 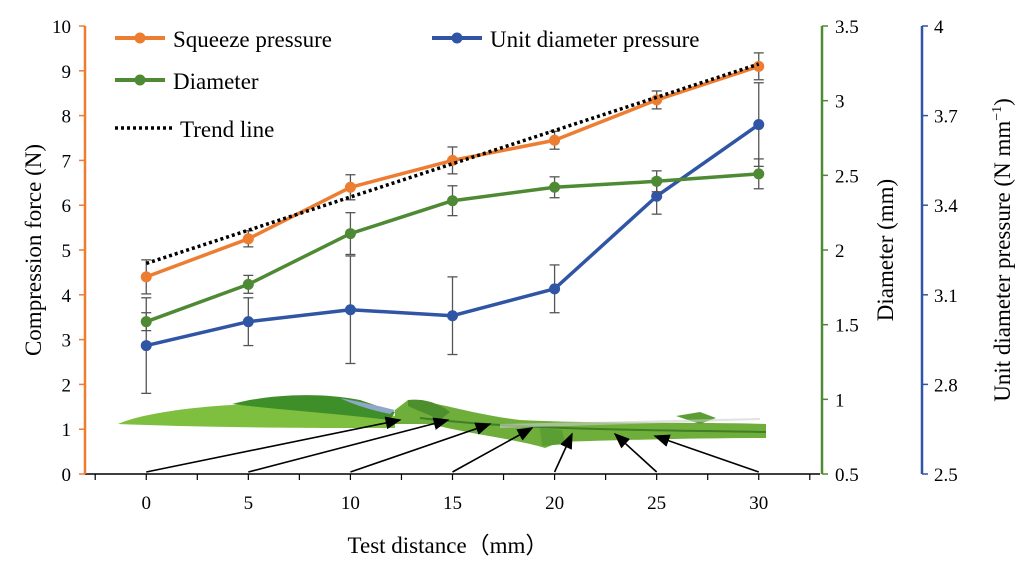 I want to click on diameter-axis-label: Diameter (mm), so click(x=885, y=250).